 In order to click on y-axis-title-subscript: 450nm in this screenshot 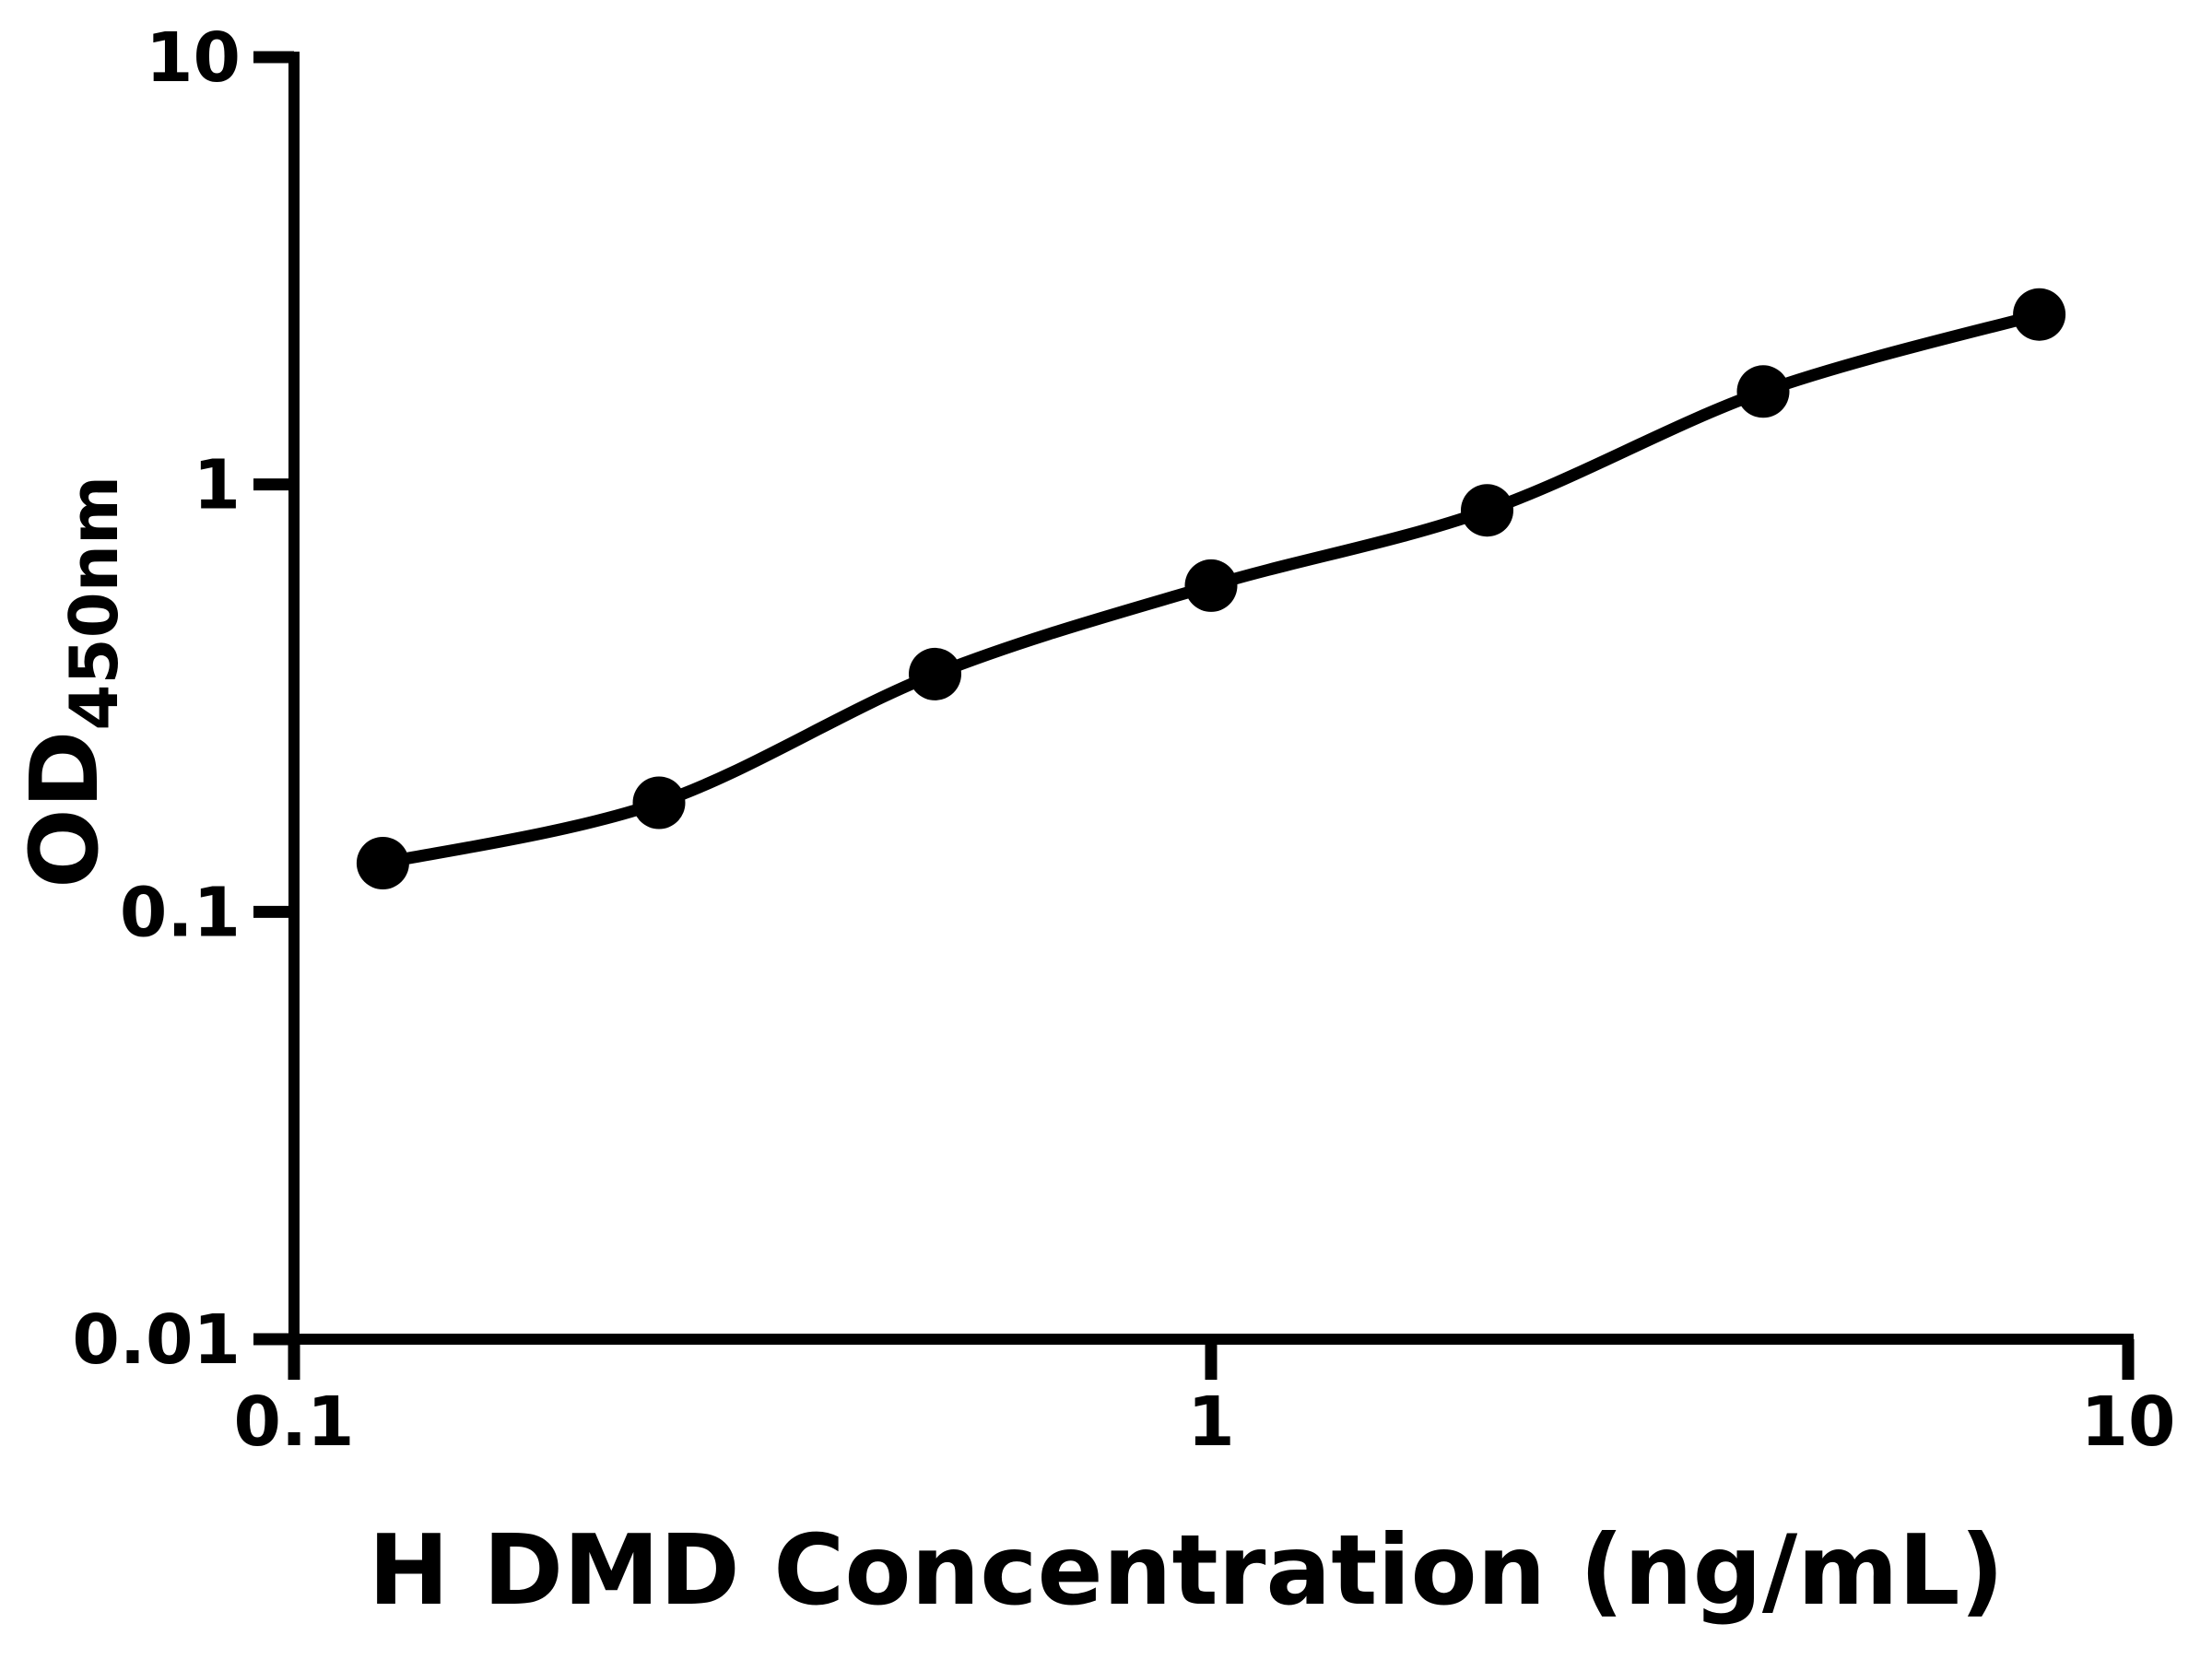, I will do `click(94, 603)`.